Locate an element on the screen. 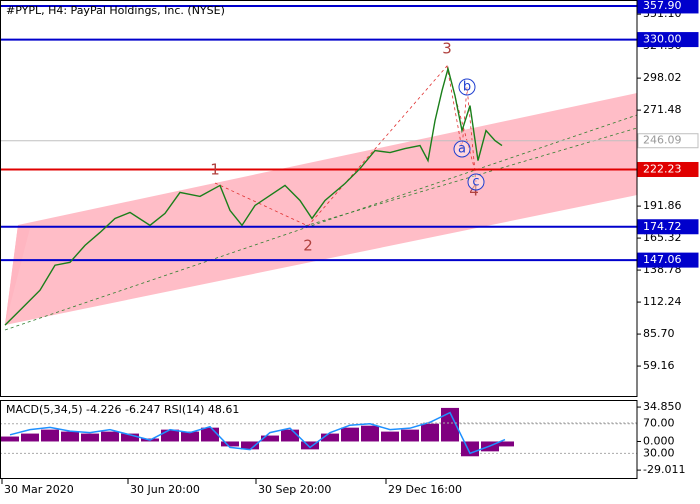 This screenshot has width=700, height=504. trend-line is located at coordinates (471, 177).